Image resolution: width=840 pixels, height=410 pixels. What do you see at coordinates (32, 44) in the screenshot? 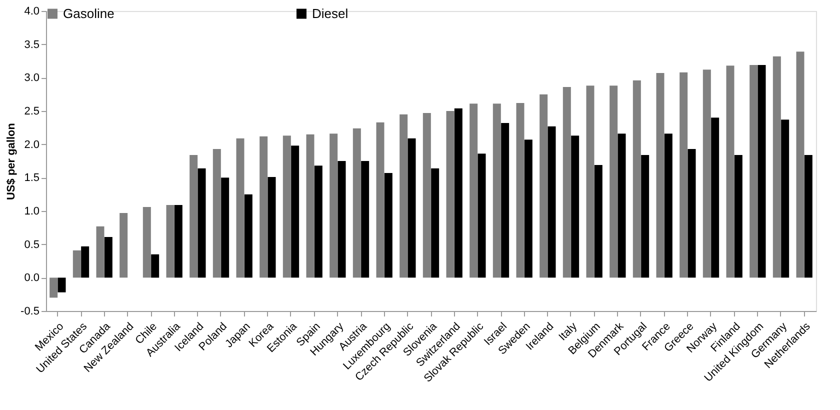
I see `y-tick-label: 3.5` at bounding box center [32, 44].